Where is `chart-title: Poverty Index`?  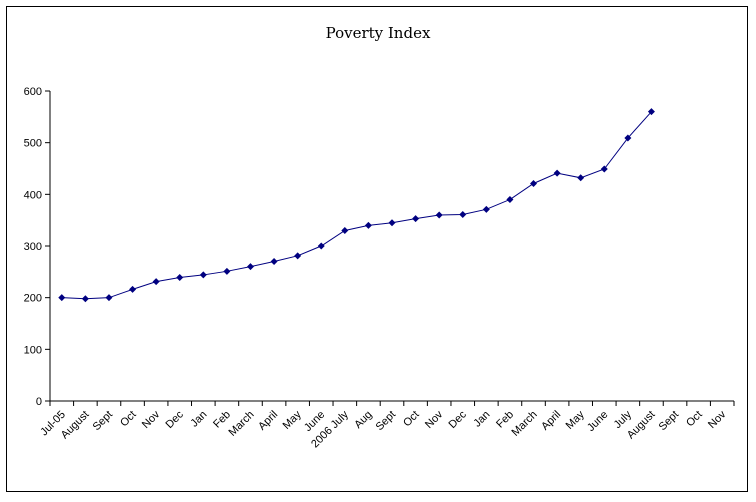 chart-title: Poverty Index is located at coordinates (378, 33).